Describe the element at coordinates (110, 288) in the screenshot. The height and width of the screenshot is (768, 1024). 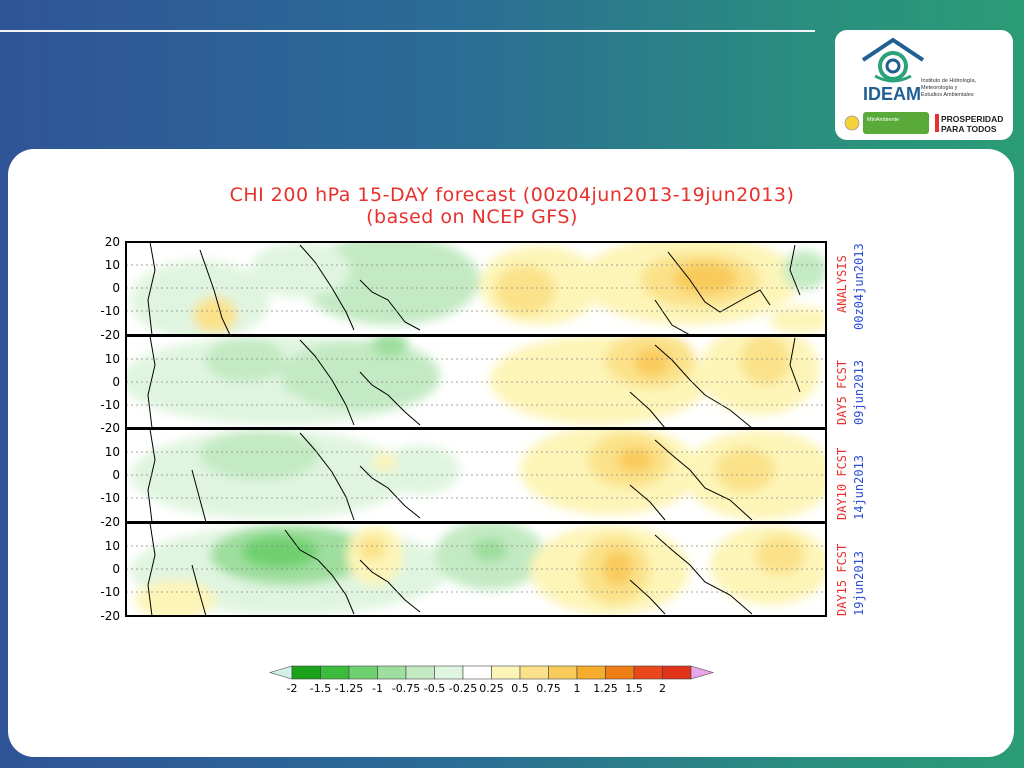
I see `lat-labels-panel-0: 20 10 0 -10 -20` at that location.